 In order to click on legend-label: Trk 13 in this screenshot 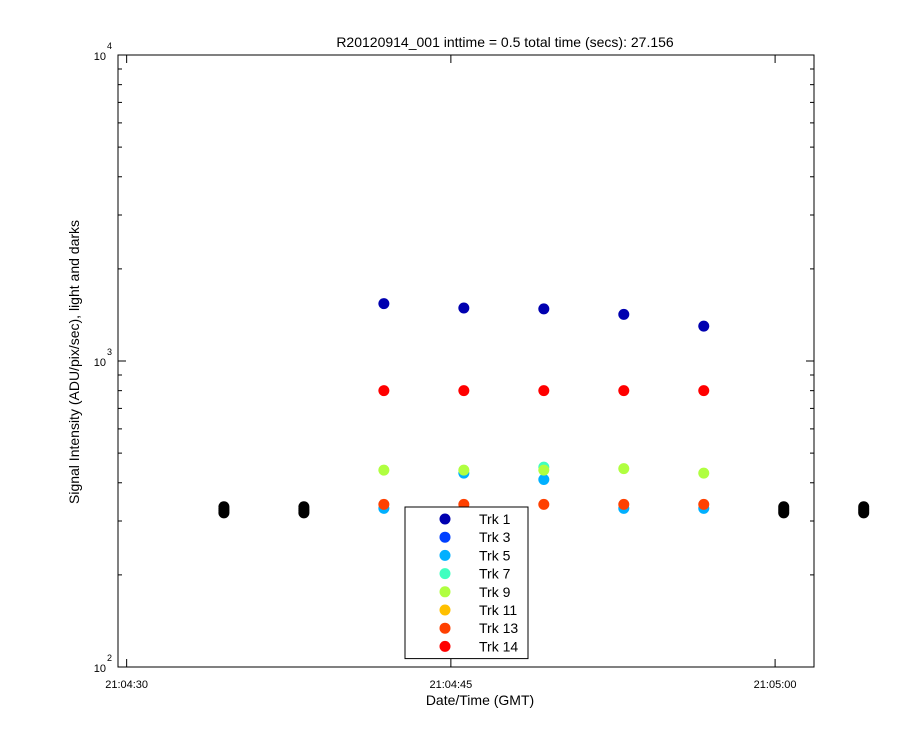, I will do `click(498, 628)`.